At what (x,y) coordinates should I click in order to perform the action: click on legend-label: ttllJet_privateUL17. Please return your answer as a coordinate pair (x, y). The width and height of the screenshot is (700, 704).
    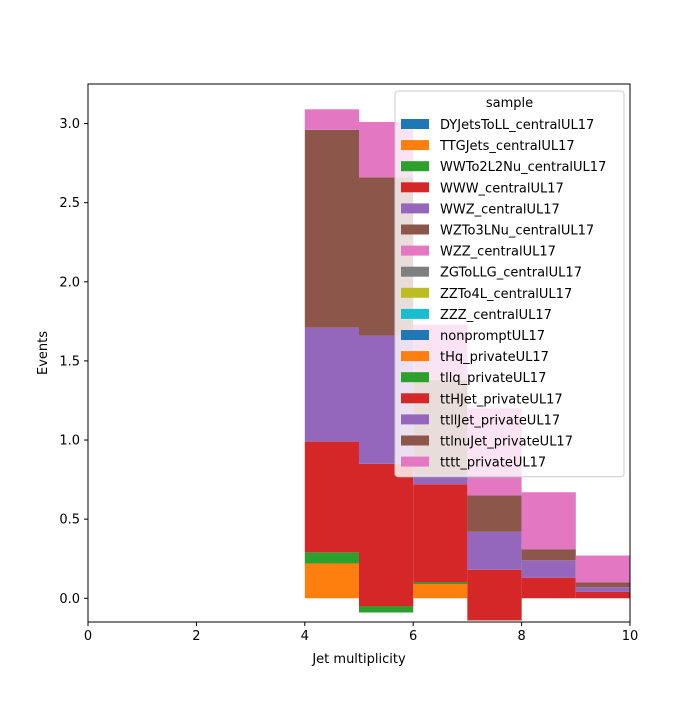
    Looking at the image, I should click on (500, 420).